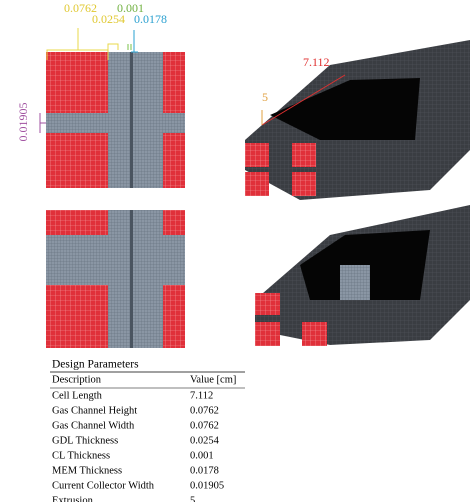 The image size is (474, 502). I want to click on table-cell: Gas Channel Width, so click(93, 425).